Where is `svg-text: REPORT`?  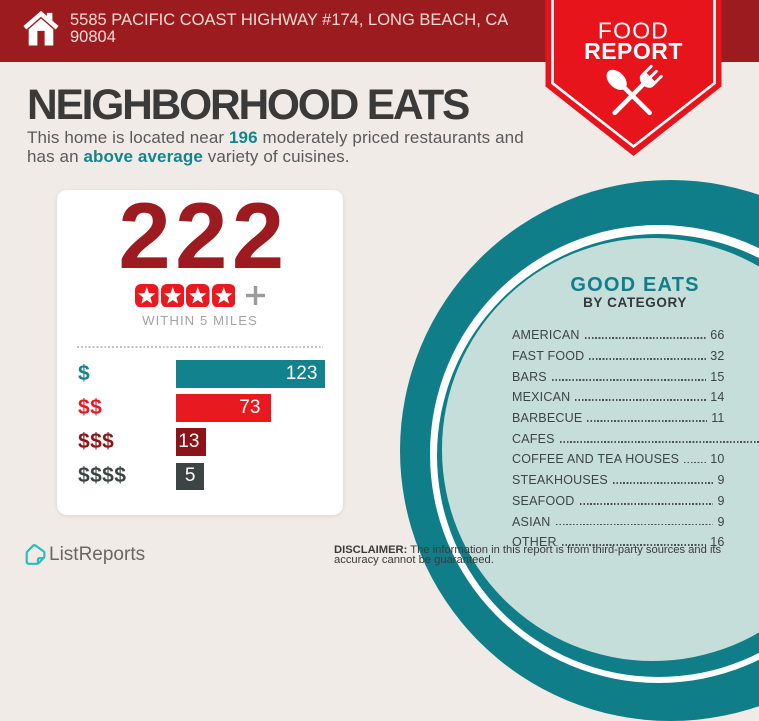
svg-text: REPORT is located at coordinates (633, 51).